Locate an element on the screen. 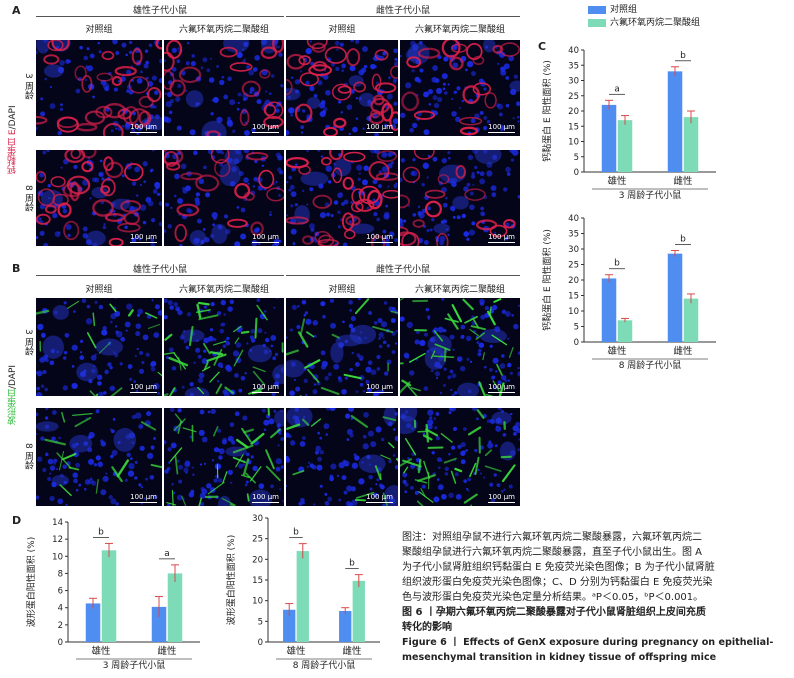 This screenshot has height=678, width=794. panel-label-b: B is located at coordinates (16, 268).